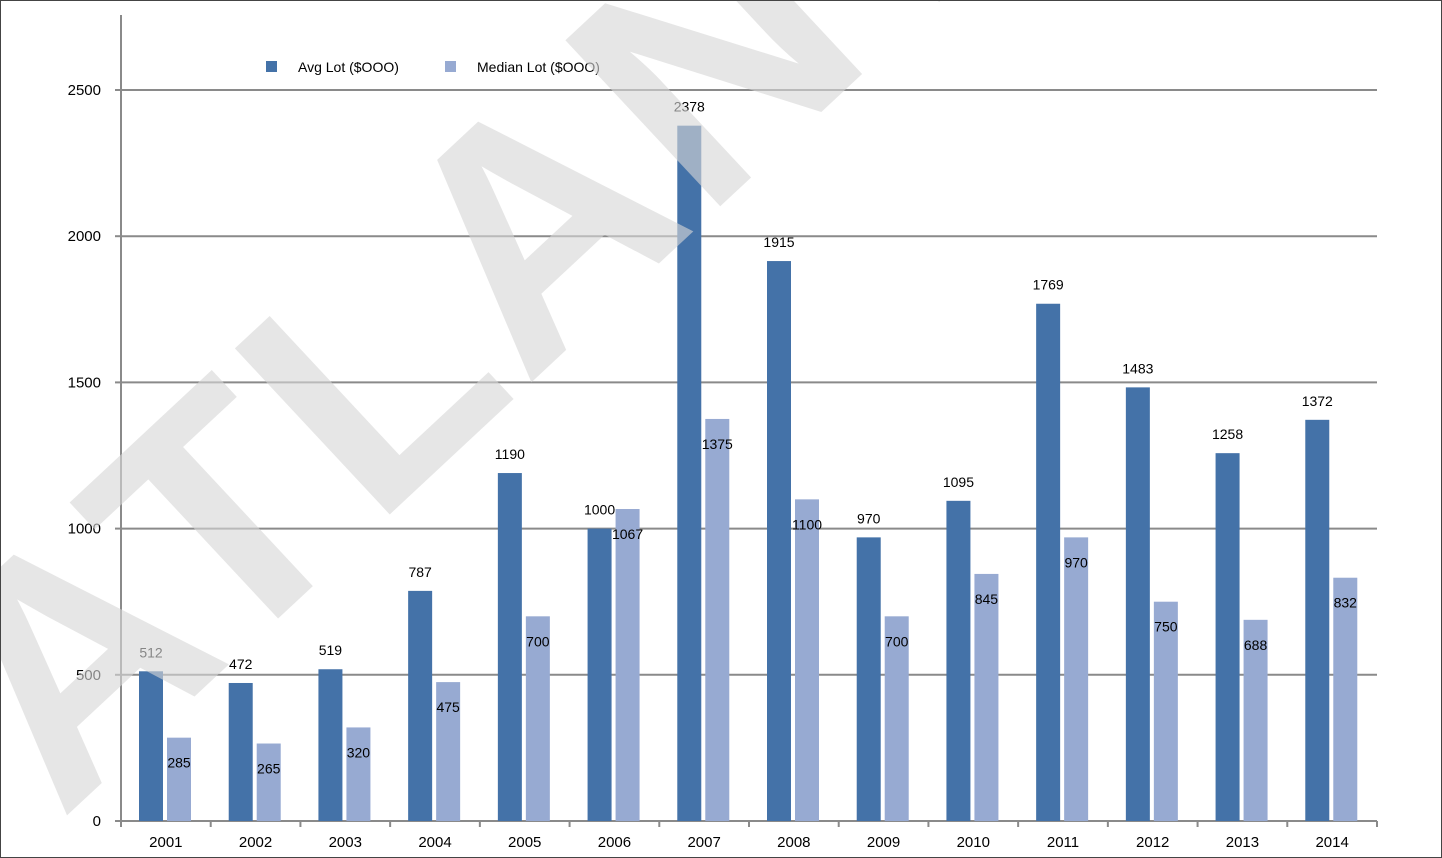 The width and height of the screenshot is (1442, 858). Describe the element at coordinates (1242, 842) in the screenshot. I see `x-tick-label: 2013` at that location.